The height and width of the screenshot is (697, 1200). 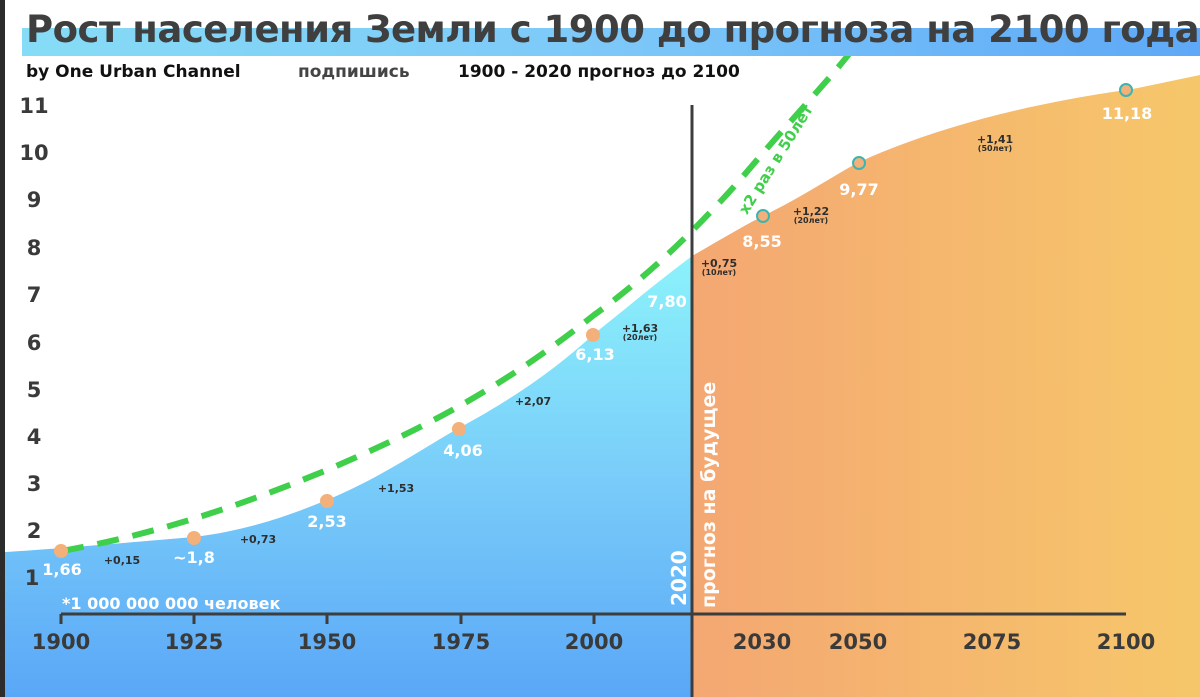 I want to click on y-tick-9: 9, so click(x=34, y=200).